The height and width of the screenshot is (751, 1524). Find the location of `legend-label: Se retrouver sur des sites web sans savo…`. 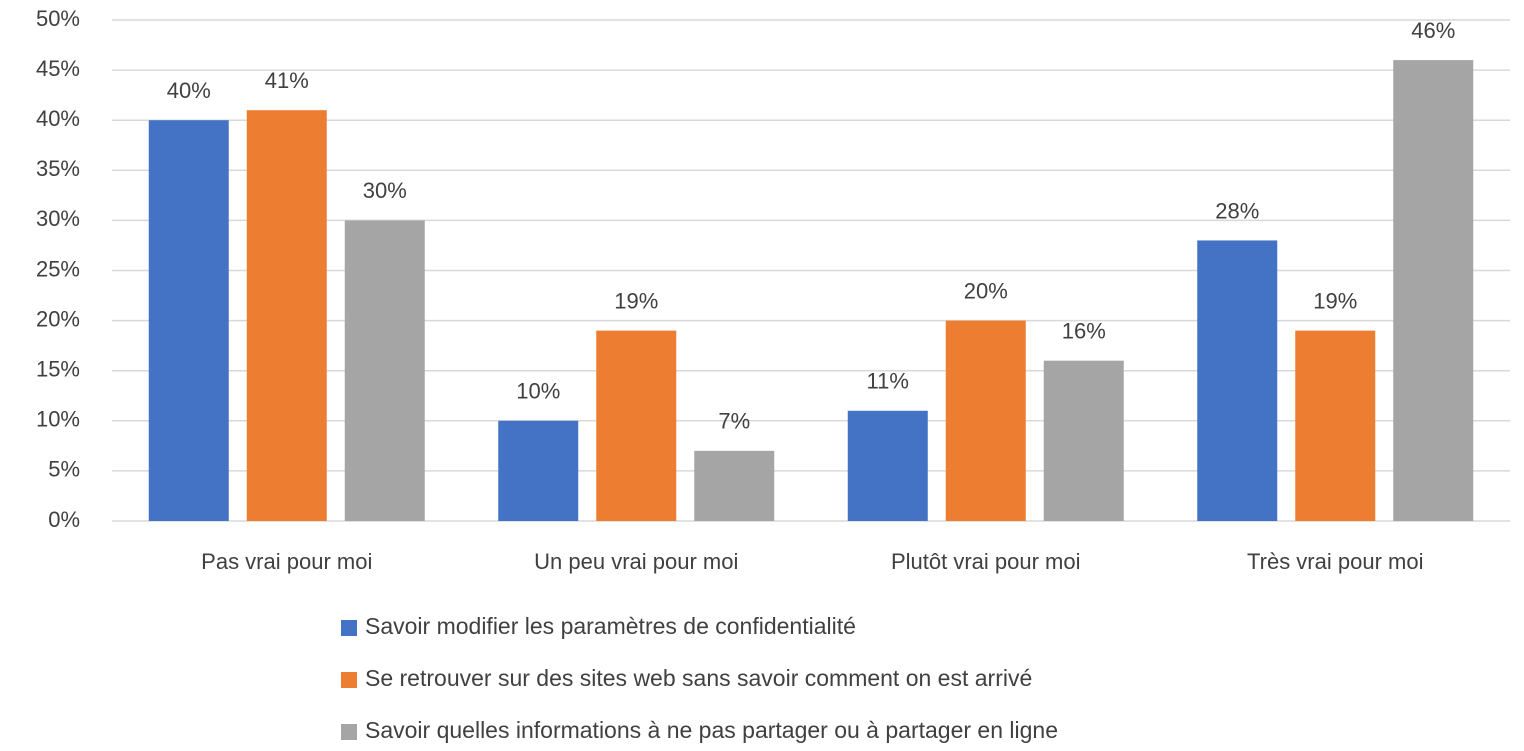

legend-label: Se retrouver sur des sites web sans savo… is located at coordinates (698, 678).